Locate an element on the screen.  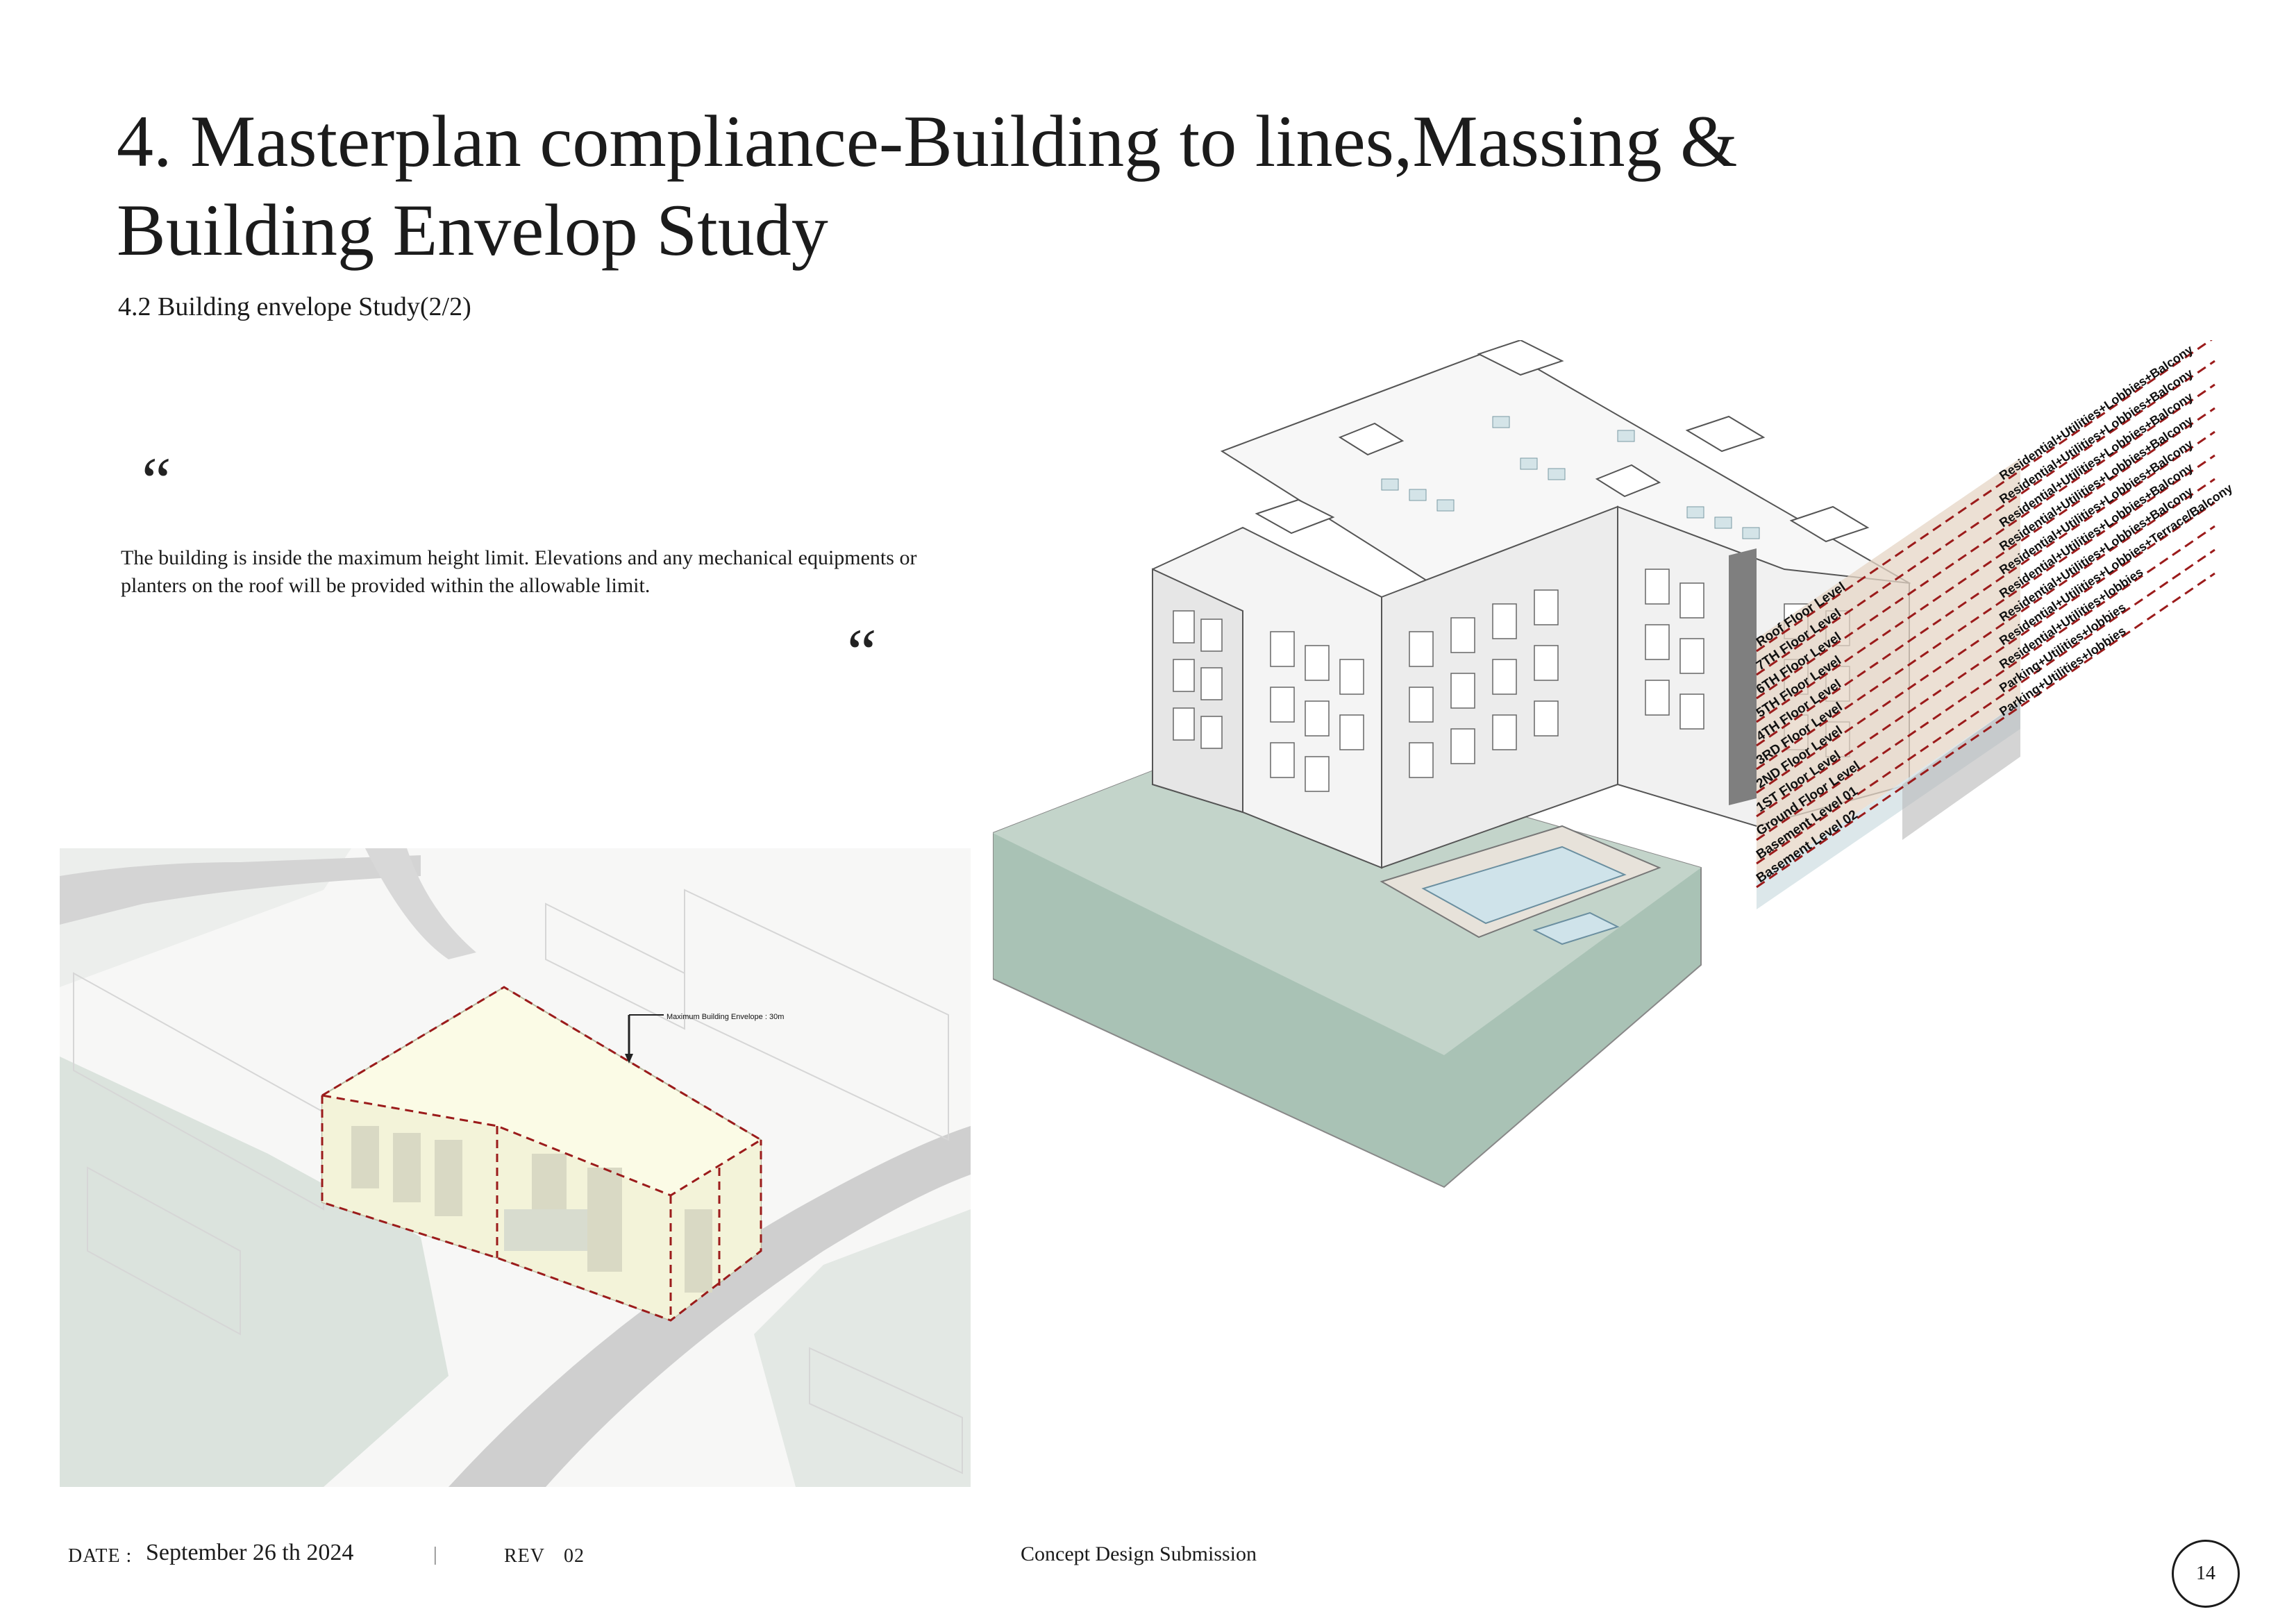
section-subtitle: 4.2 Building envelope Study(2/2) is located at coordinates (294, 306).